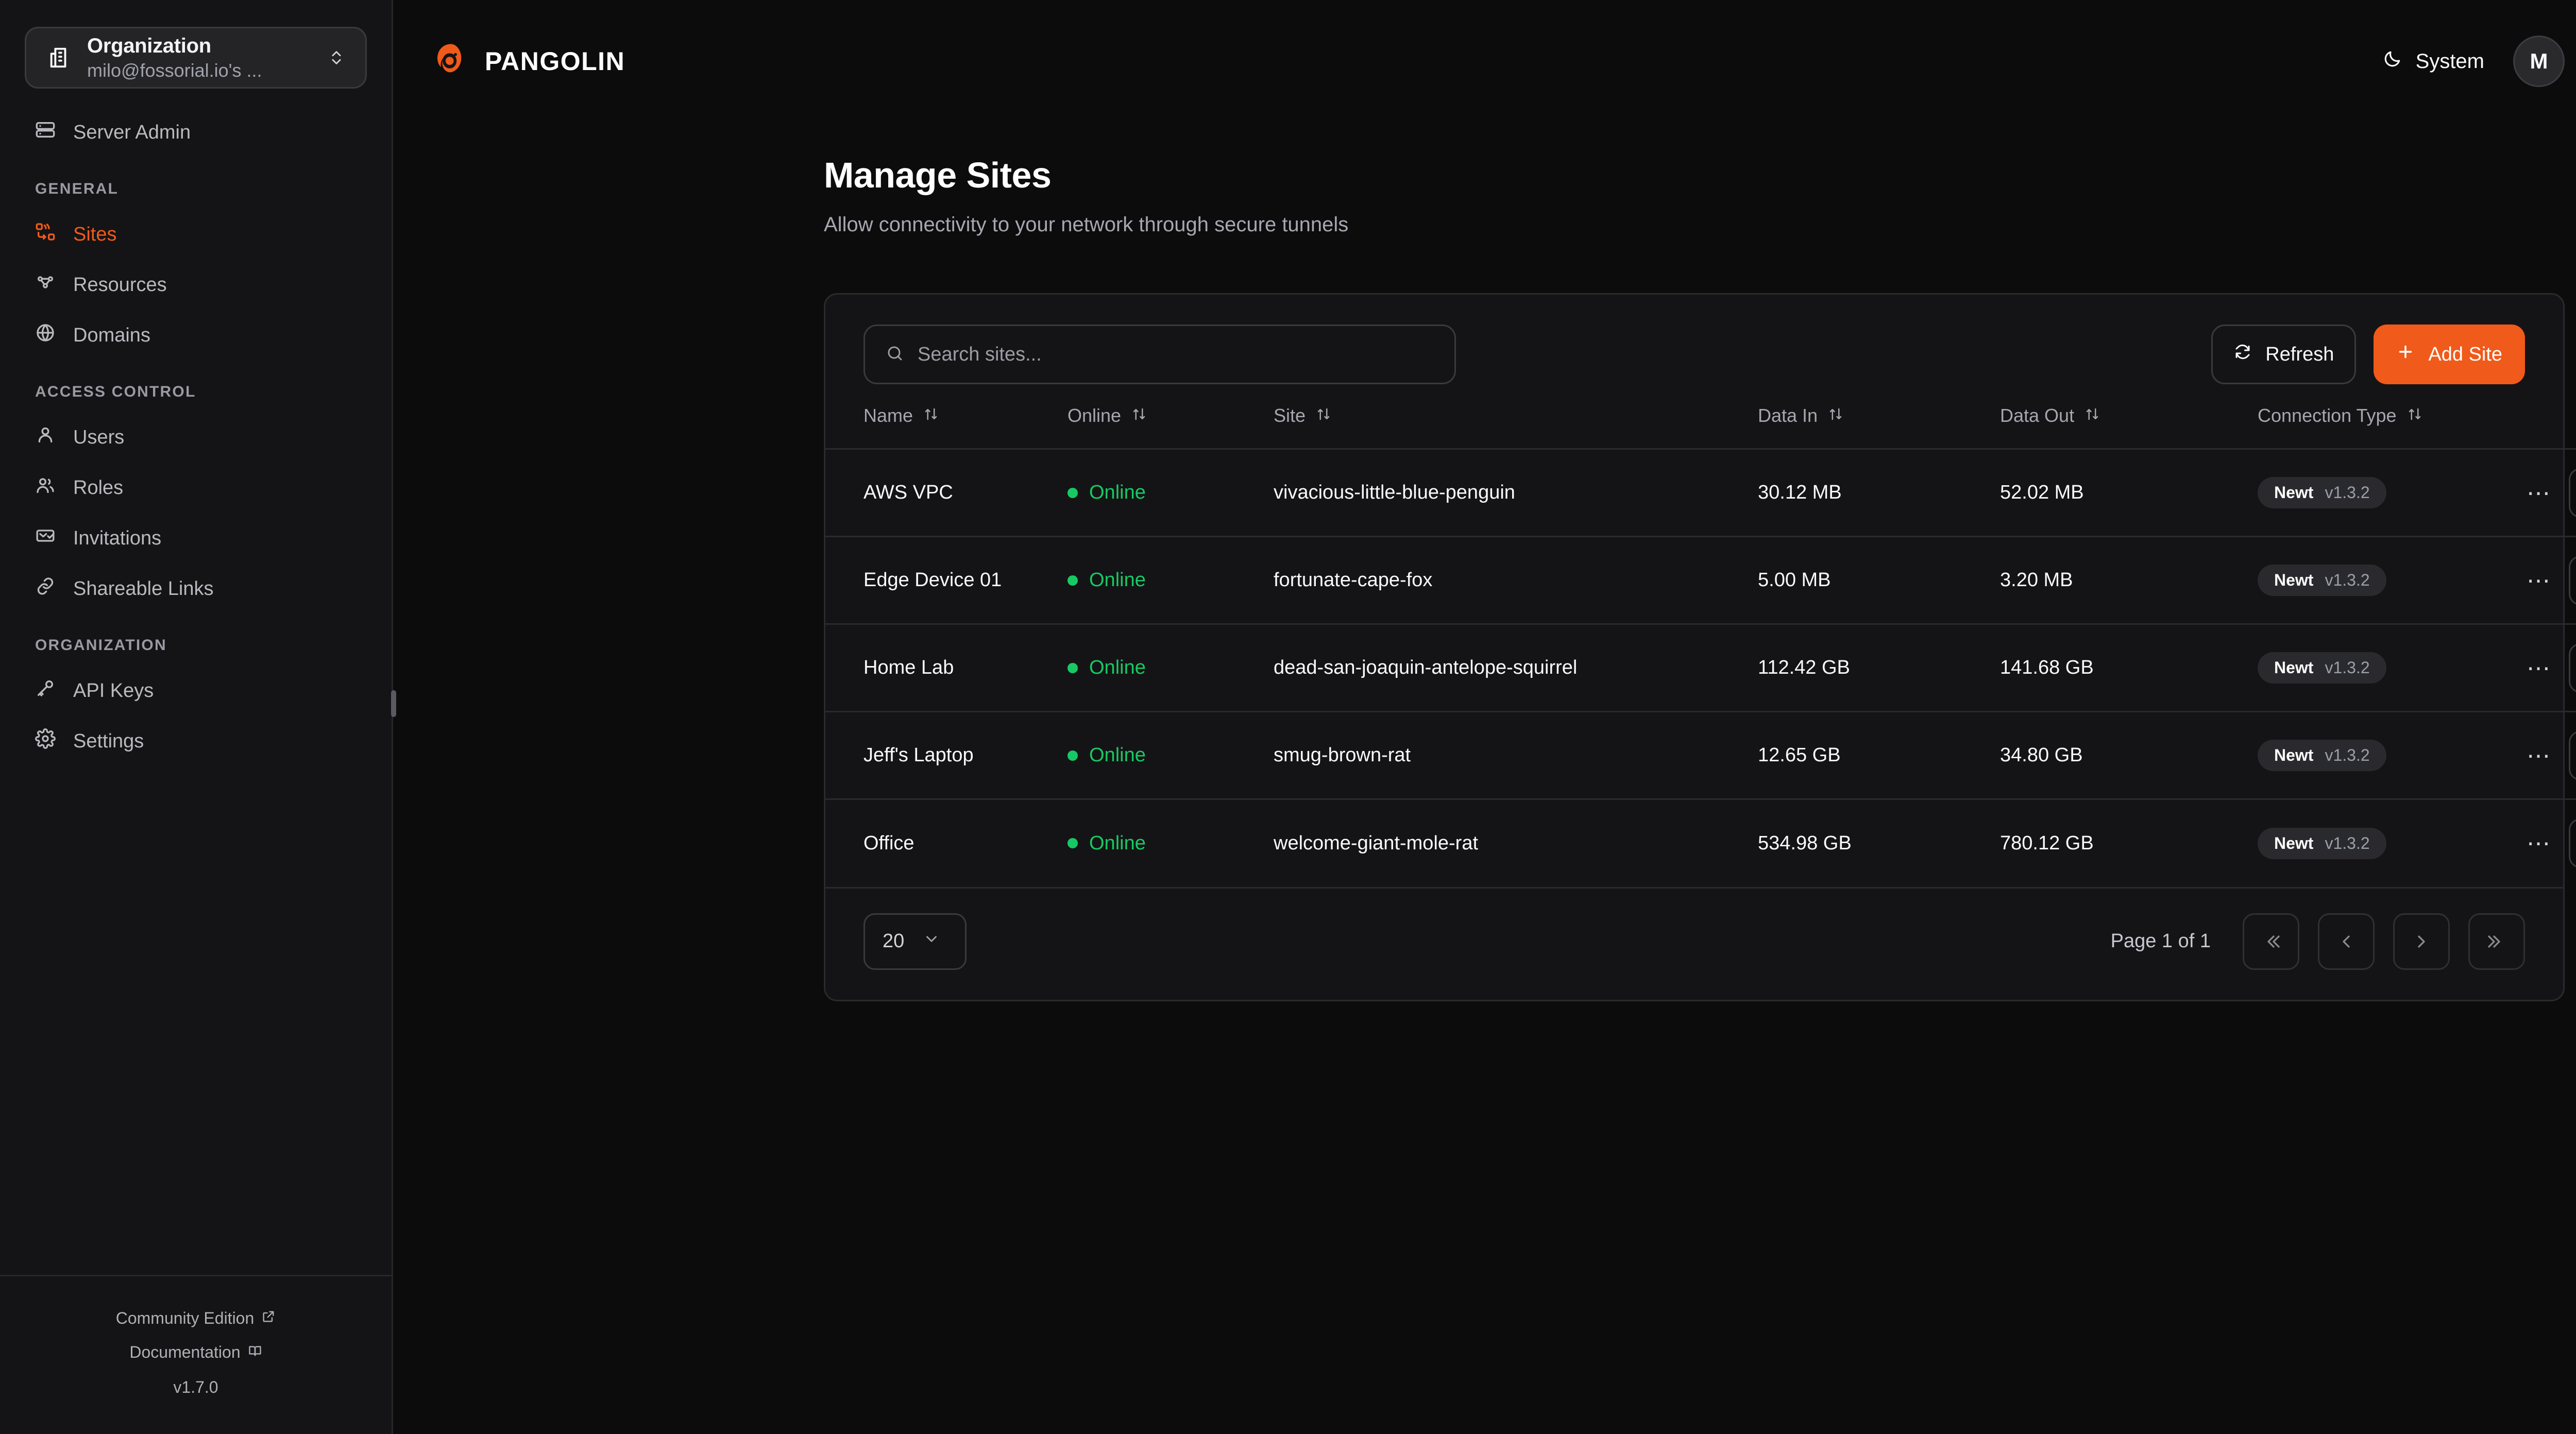  What do you see at coordinates (95, 234) in the screenshot?
I see `sidebar-item-label: Sites` at bounding box center [95, 234].